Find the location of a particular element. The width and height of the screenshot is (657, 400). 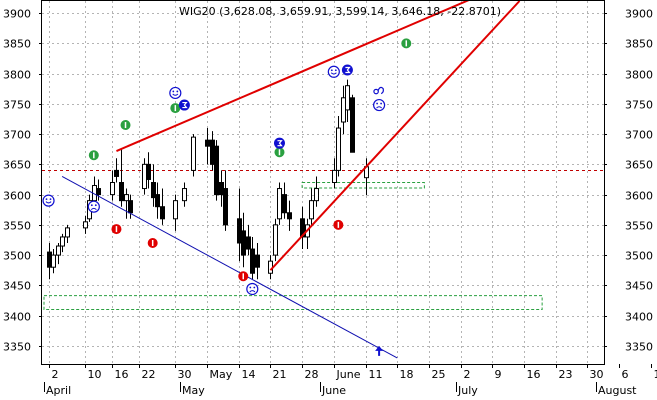

y-tick-label-left: 3550 is located at coordinates (17, 226).